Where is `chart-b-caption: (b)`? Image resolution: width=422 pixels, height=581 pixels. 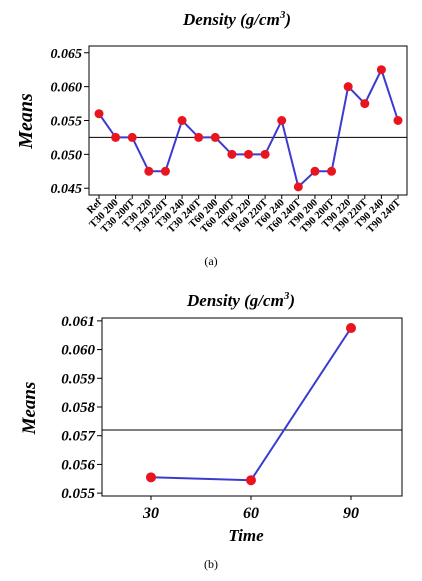
chart-b-caption: (b) is located at coordinates (211, 564).